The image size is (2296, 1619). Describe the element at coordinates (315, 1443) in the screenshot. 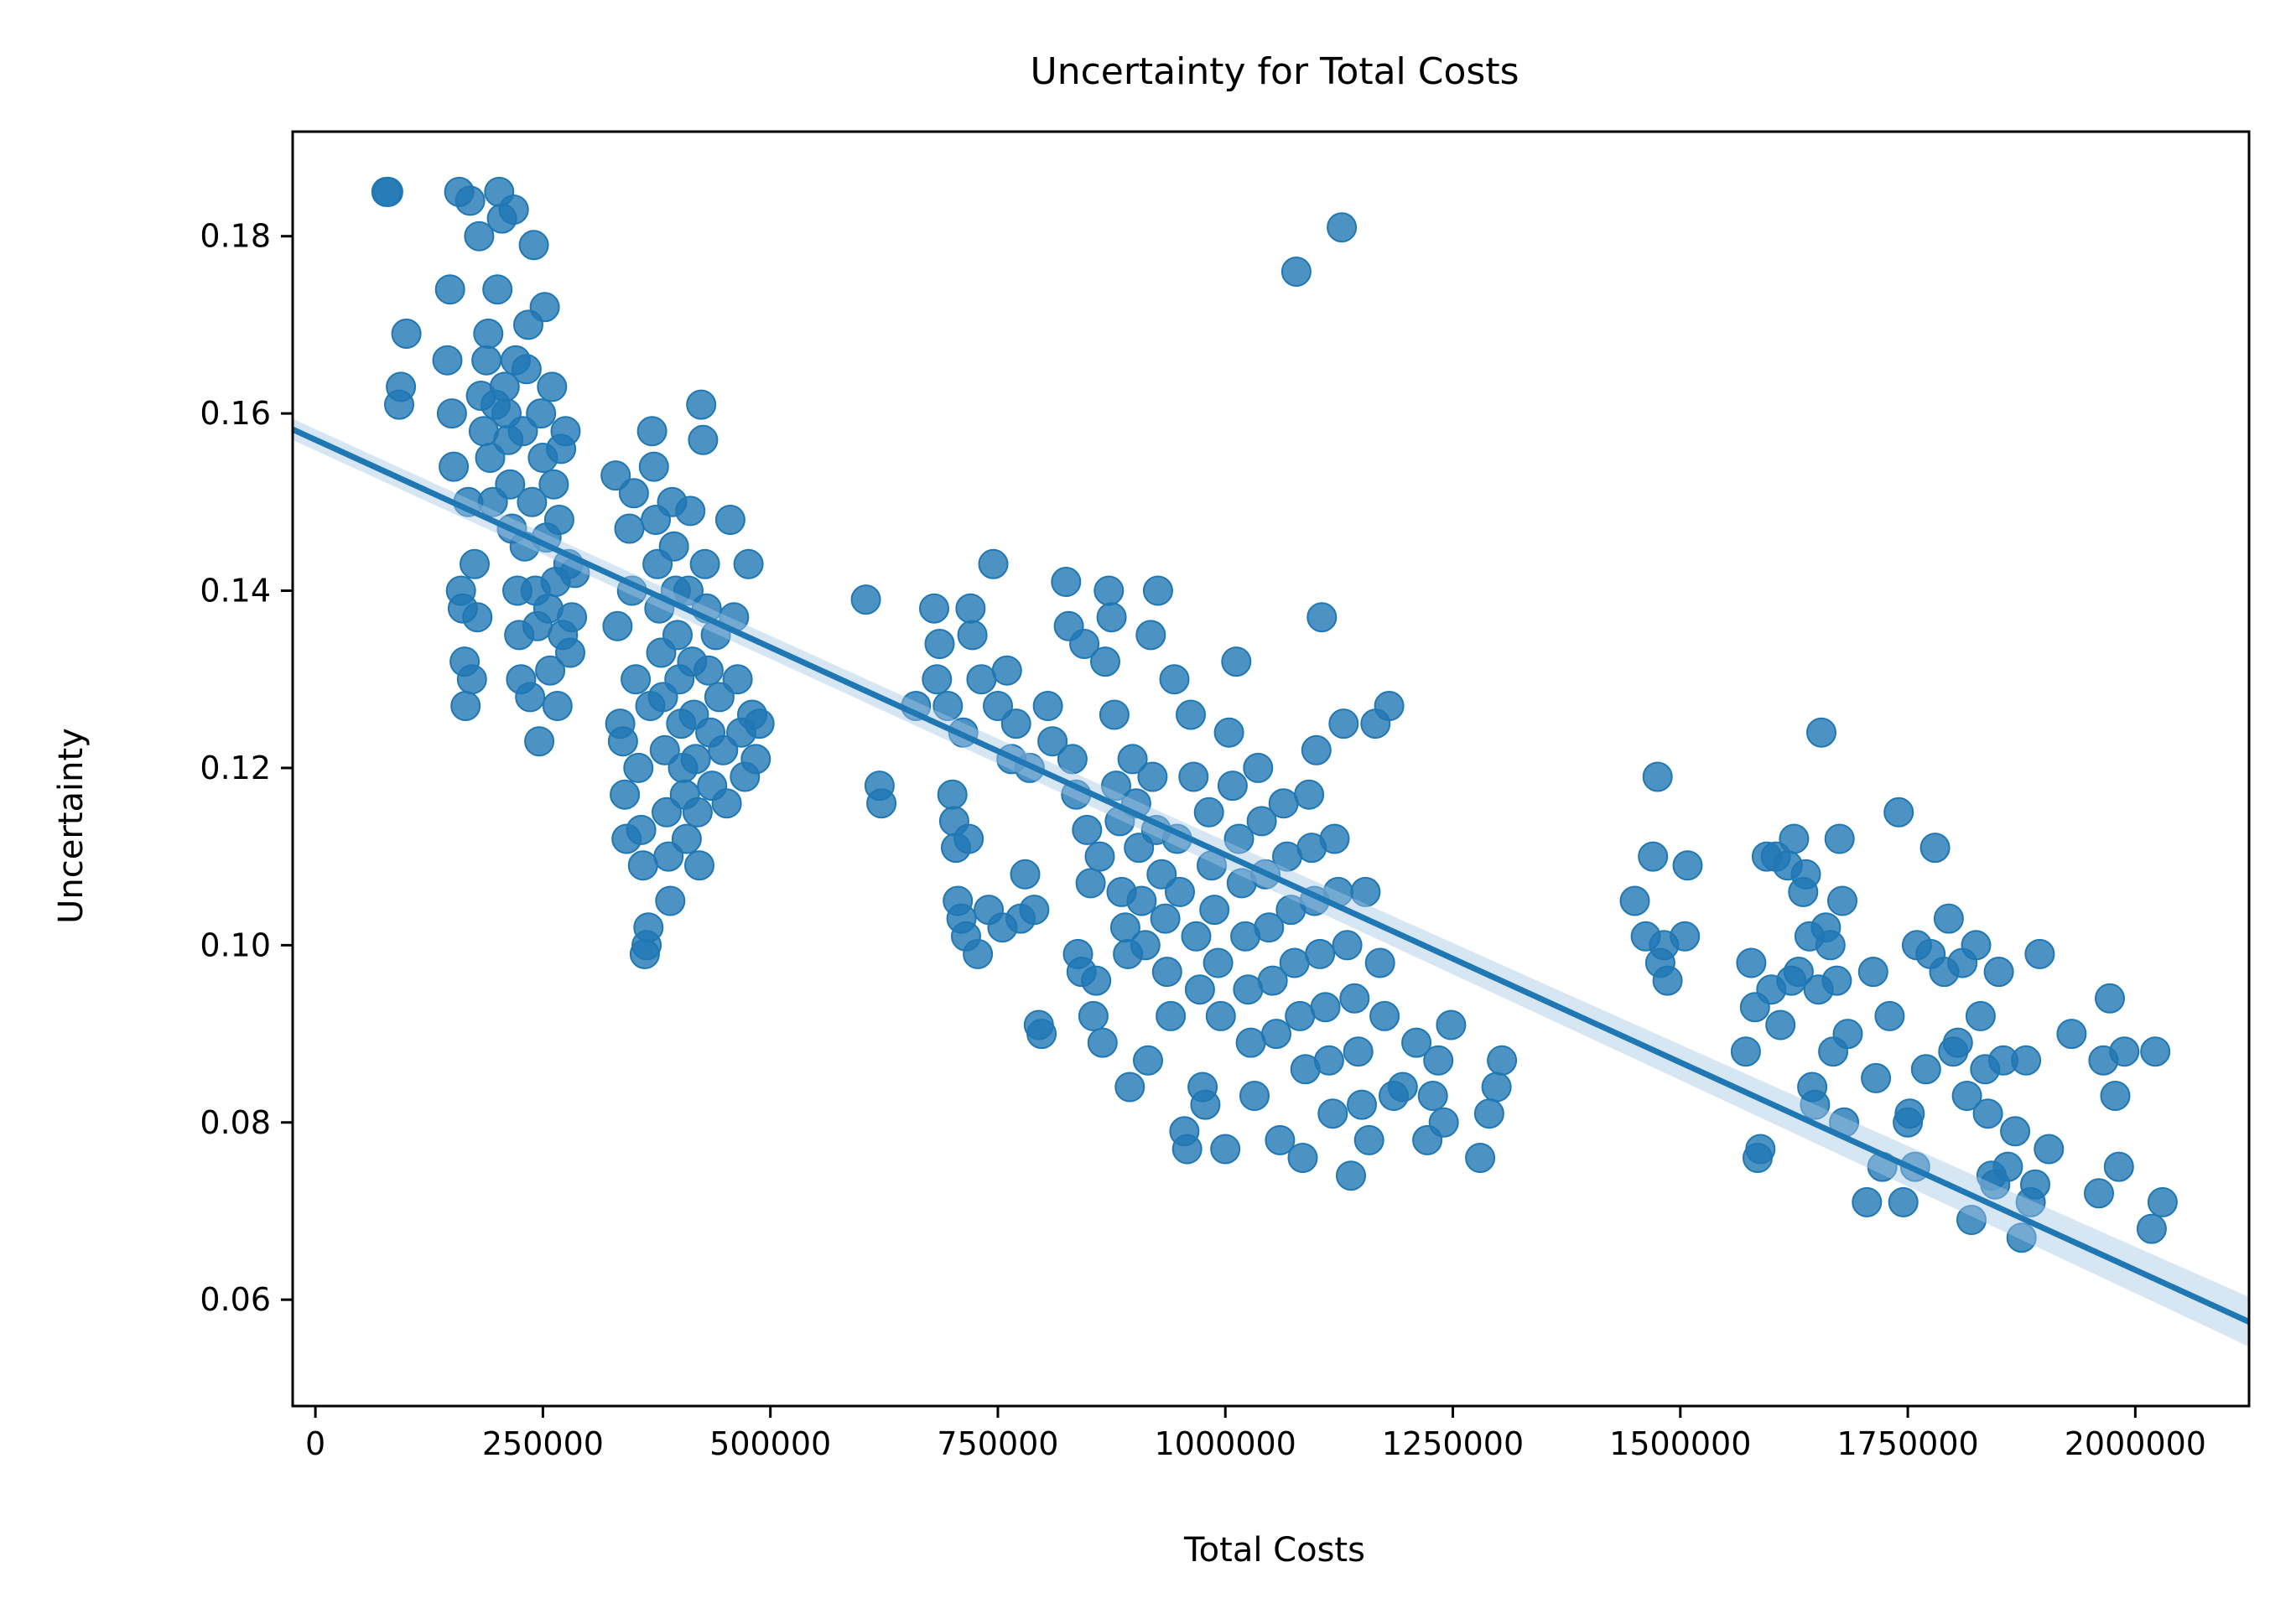

I see `x-tick-label: 0` at that location.